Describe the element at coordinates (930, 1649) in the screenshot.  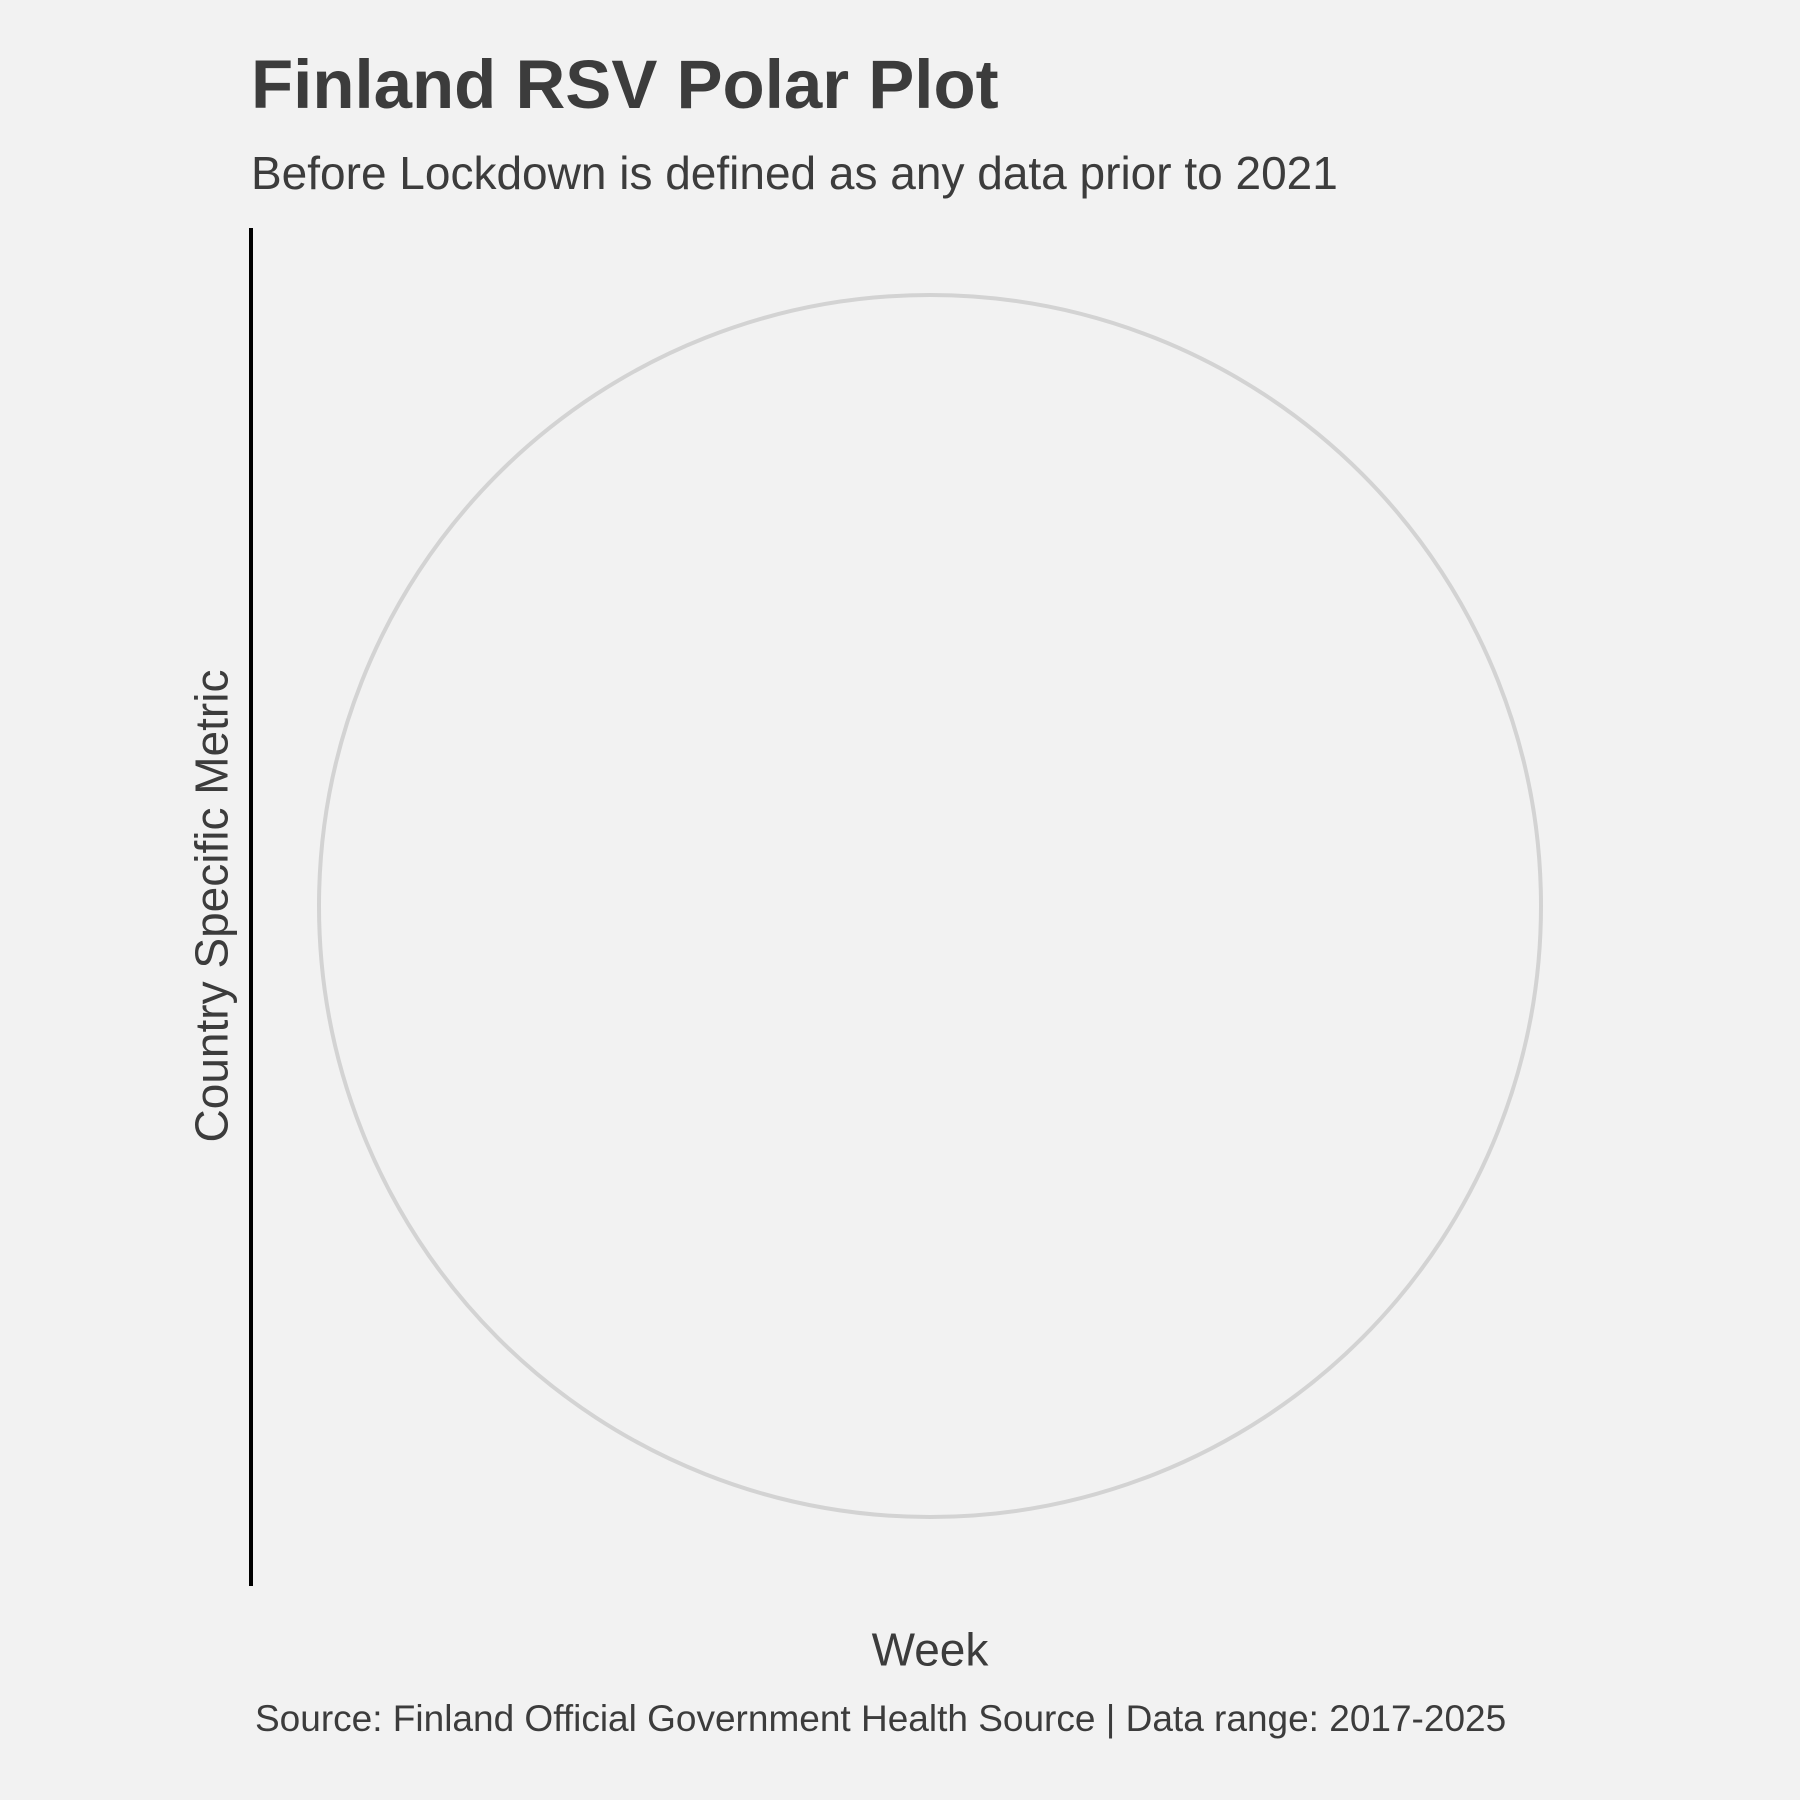
I see `x-axis-label: Week` at that location.